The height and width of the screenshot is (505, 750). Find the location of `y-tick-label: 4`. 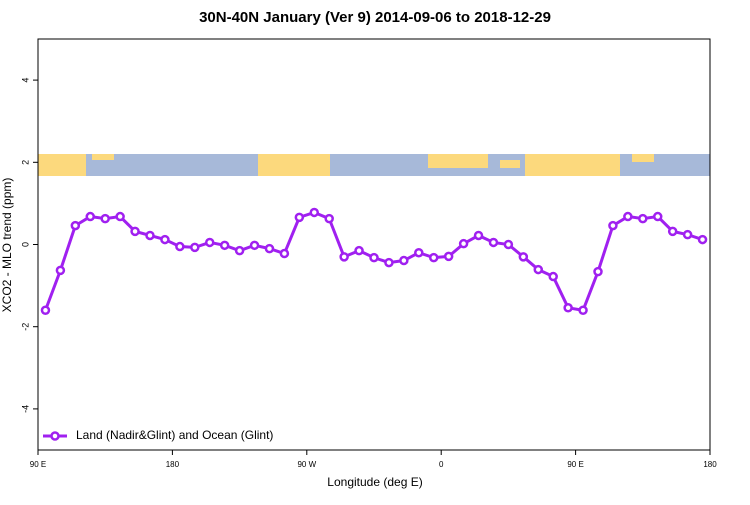

y-tick-label: 4 is located at coordinates (25, 80).